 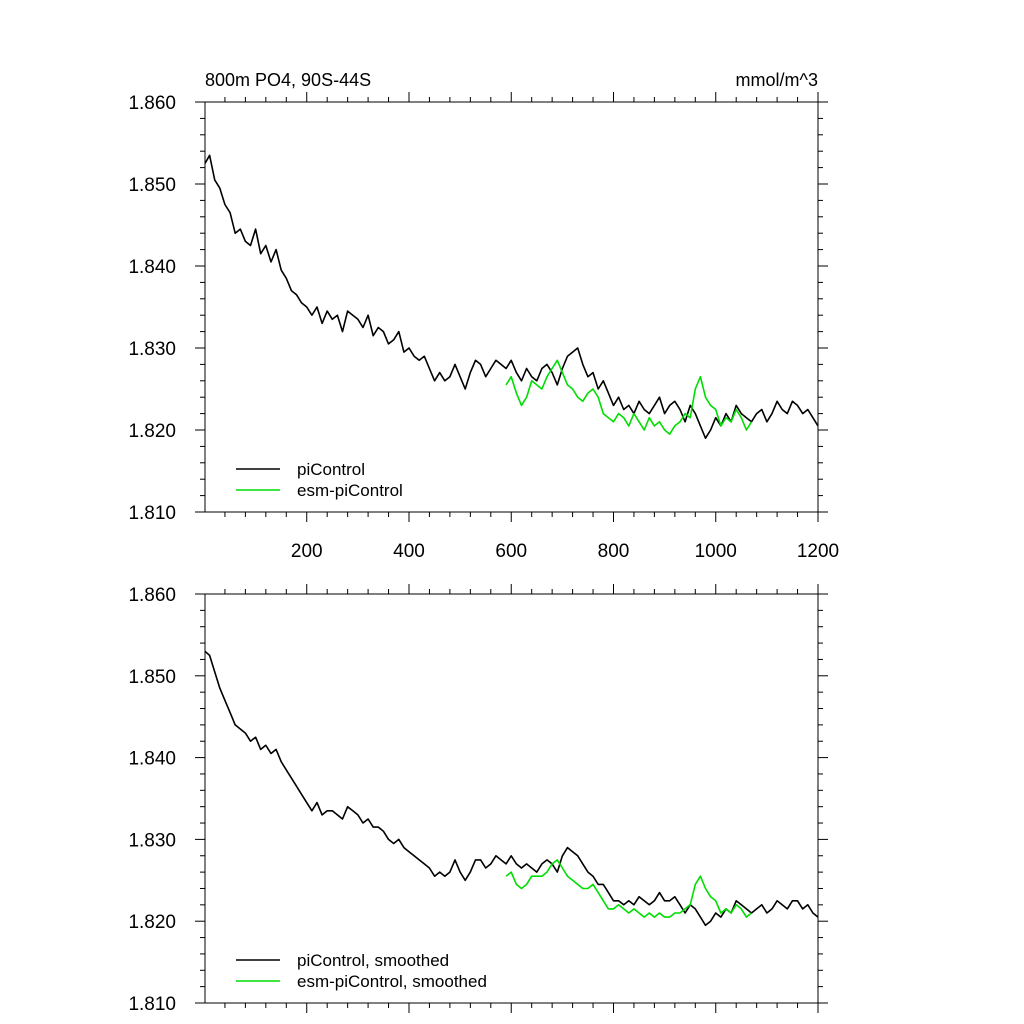 I want to click on x-tick-label: 1000, so click(x=716, y=551).